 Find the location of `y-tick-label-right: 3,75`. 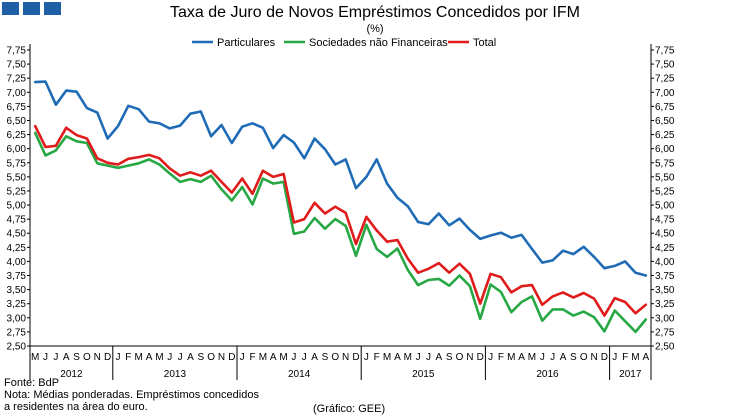

y-tick-label-right: 3,75 is located at coordinates (665, 276).